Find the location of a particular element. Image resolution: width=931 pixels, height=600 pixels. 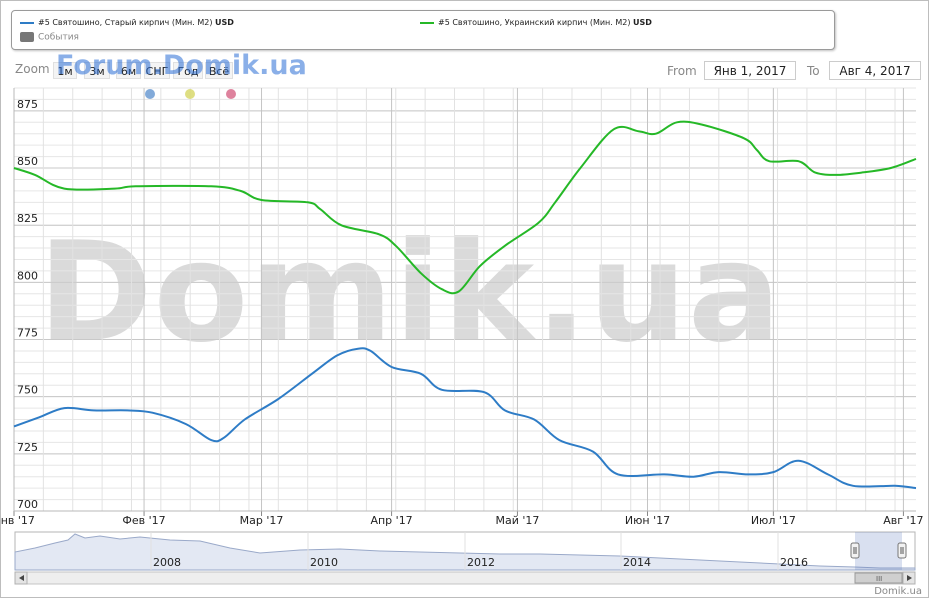

x-tick-label: Июл '17 is located at coordinates (773, 520).